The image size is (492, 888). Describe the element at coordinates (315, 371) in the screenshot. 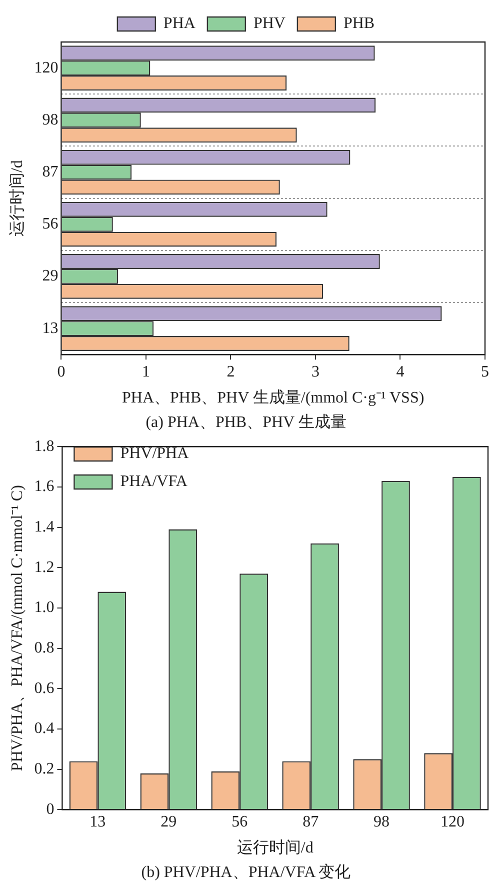

I see `x-tick-label: 3` at that location.